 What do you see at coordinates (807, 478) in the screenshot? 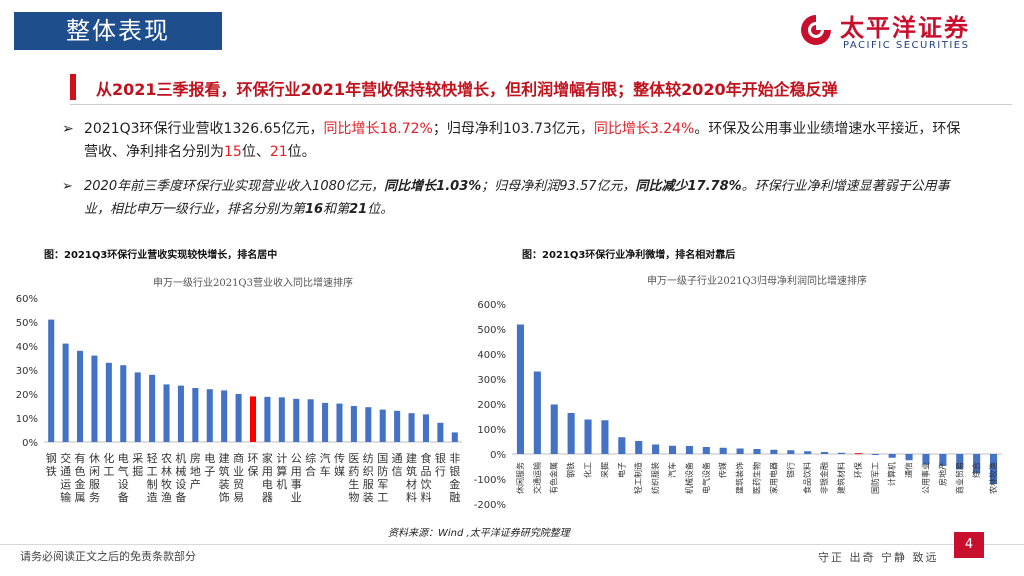
I see `category-label: 食品饮料` at bounding box center [807, 478].